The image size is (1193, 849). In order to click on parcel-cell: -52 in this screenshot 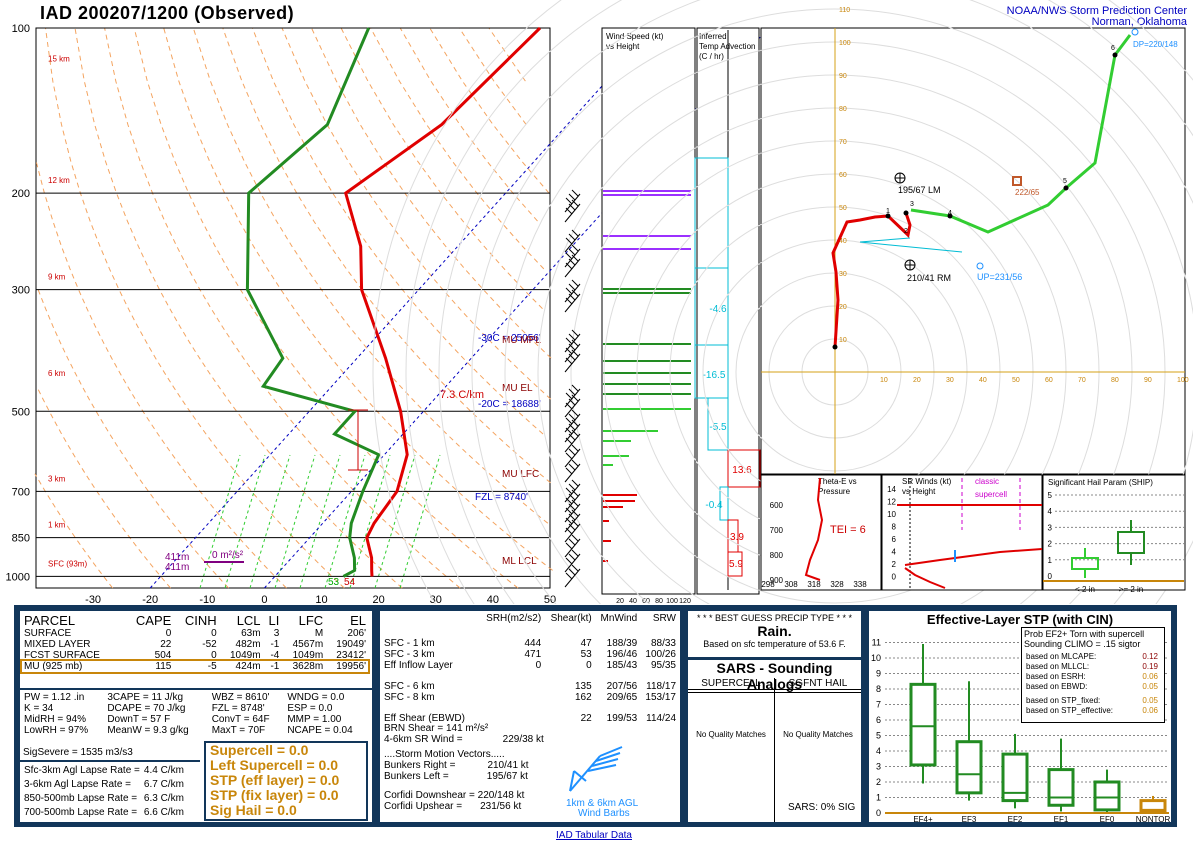, I will do `click(209, 644)`.